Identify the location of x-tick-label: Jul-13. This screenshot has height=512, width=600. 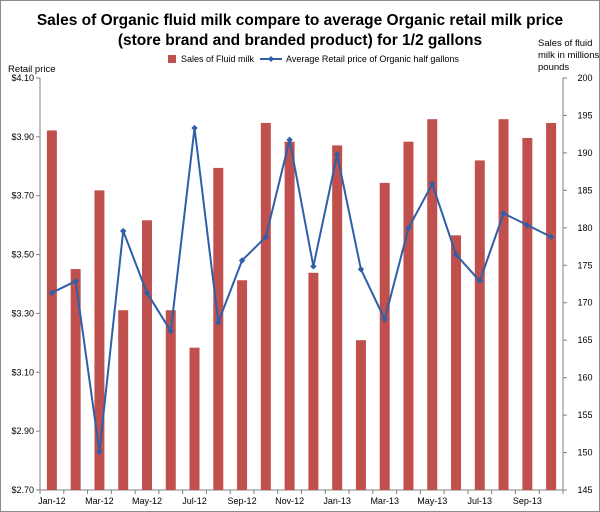
(480, 501).